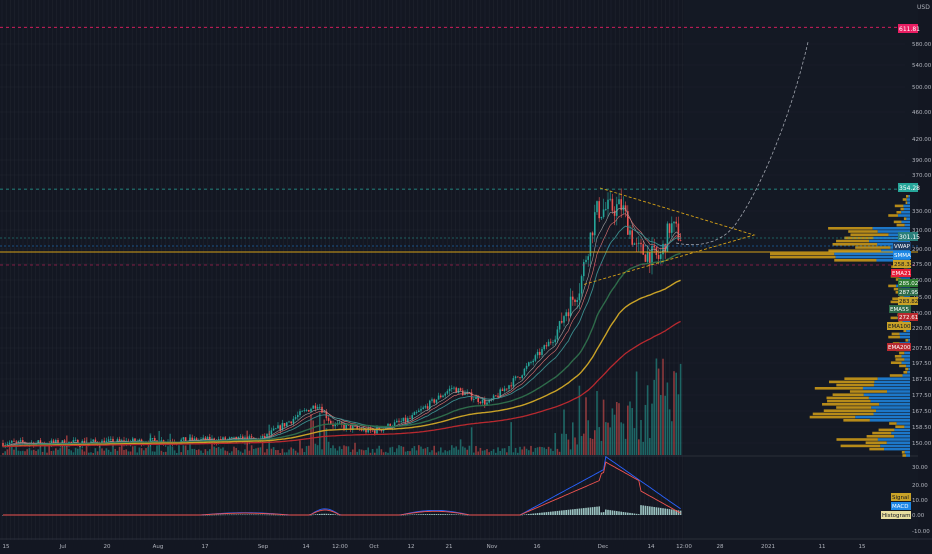  Describe the element at coordinates (901, 506) in the screenshot. I see `macd-box` at that location.